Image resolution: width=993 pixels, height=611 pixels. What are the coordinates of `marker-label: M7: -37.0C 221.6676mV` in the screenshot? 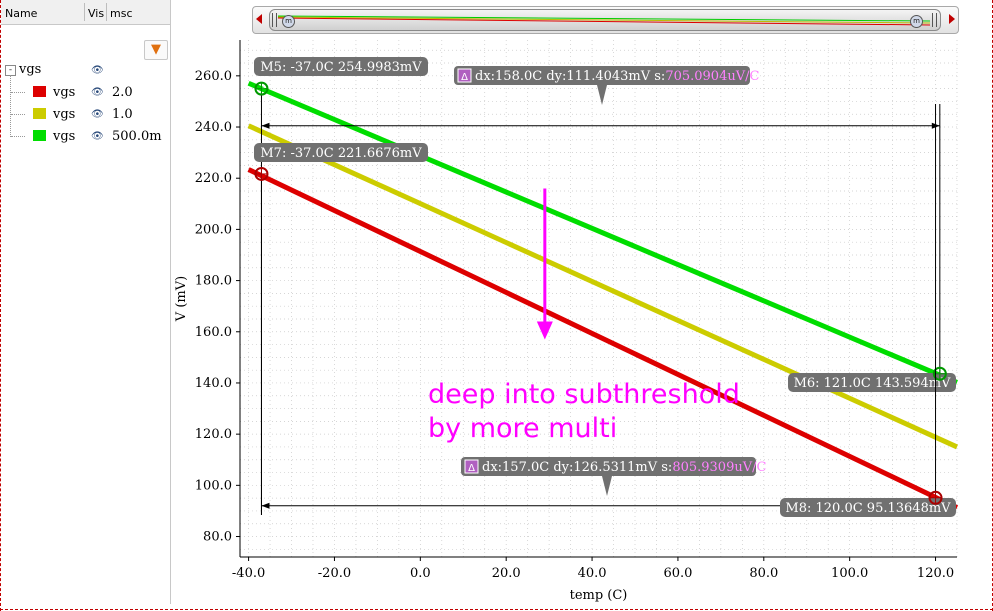 It's located at (341, 153).